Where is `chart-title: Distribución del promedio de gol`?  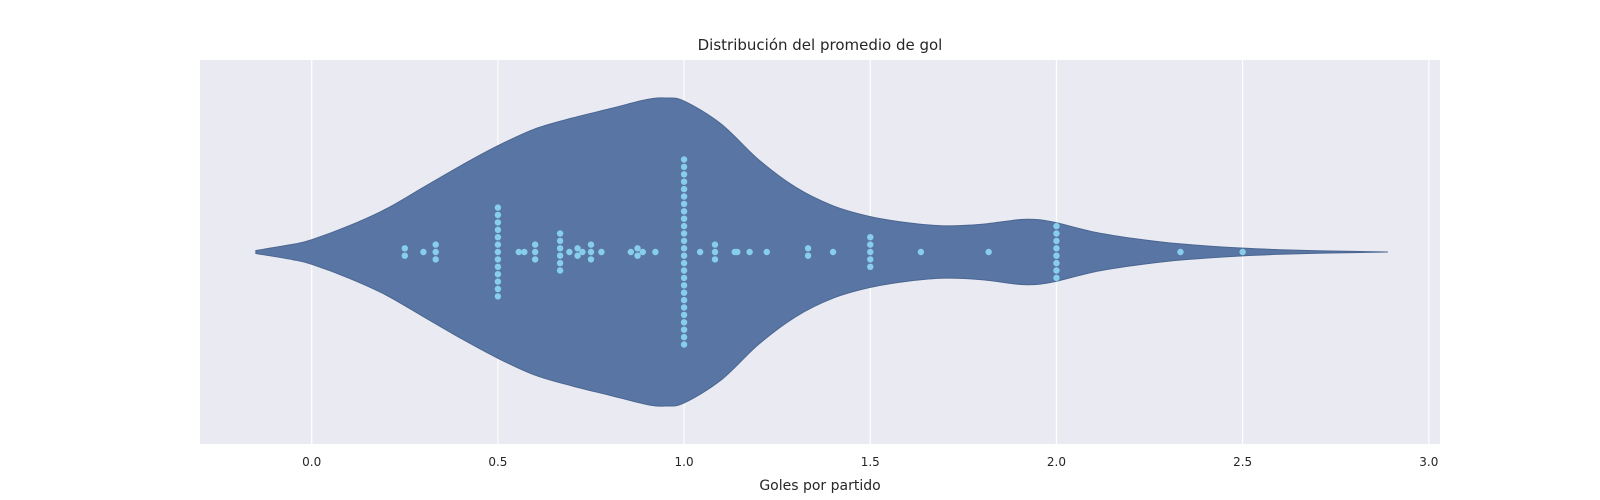 chart-title: Distribución del promedio de gol is located at coordinates (820, 45).